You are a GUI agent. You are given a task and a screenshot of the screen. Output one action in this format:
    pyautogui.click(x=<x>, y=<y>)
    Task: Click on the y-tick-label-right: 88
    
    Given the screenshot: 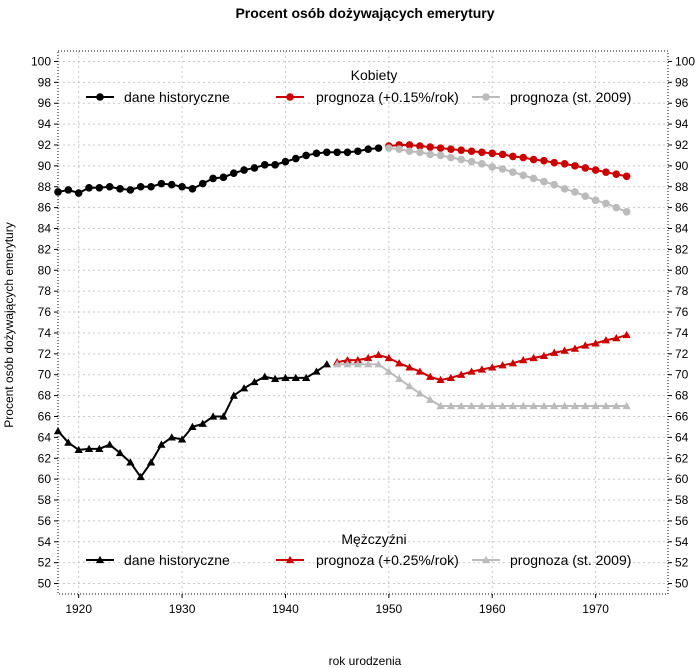 What is the action you would take?
    pyautogui.click(x=682, y=187)
    